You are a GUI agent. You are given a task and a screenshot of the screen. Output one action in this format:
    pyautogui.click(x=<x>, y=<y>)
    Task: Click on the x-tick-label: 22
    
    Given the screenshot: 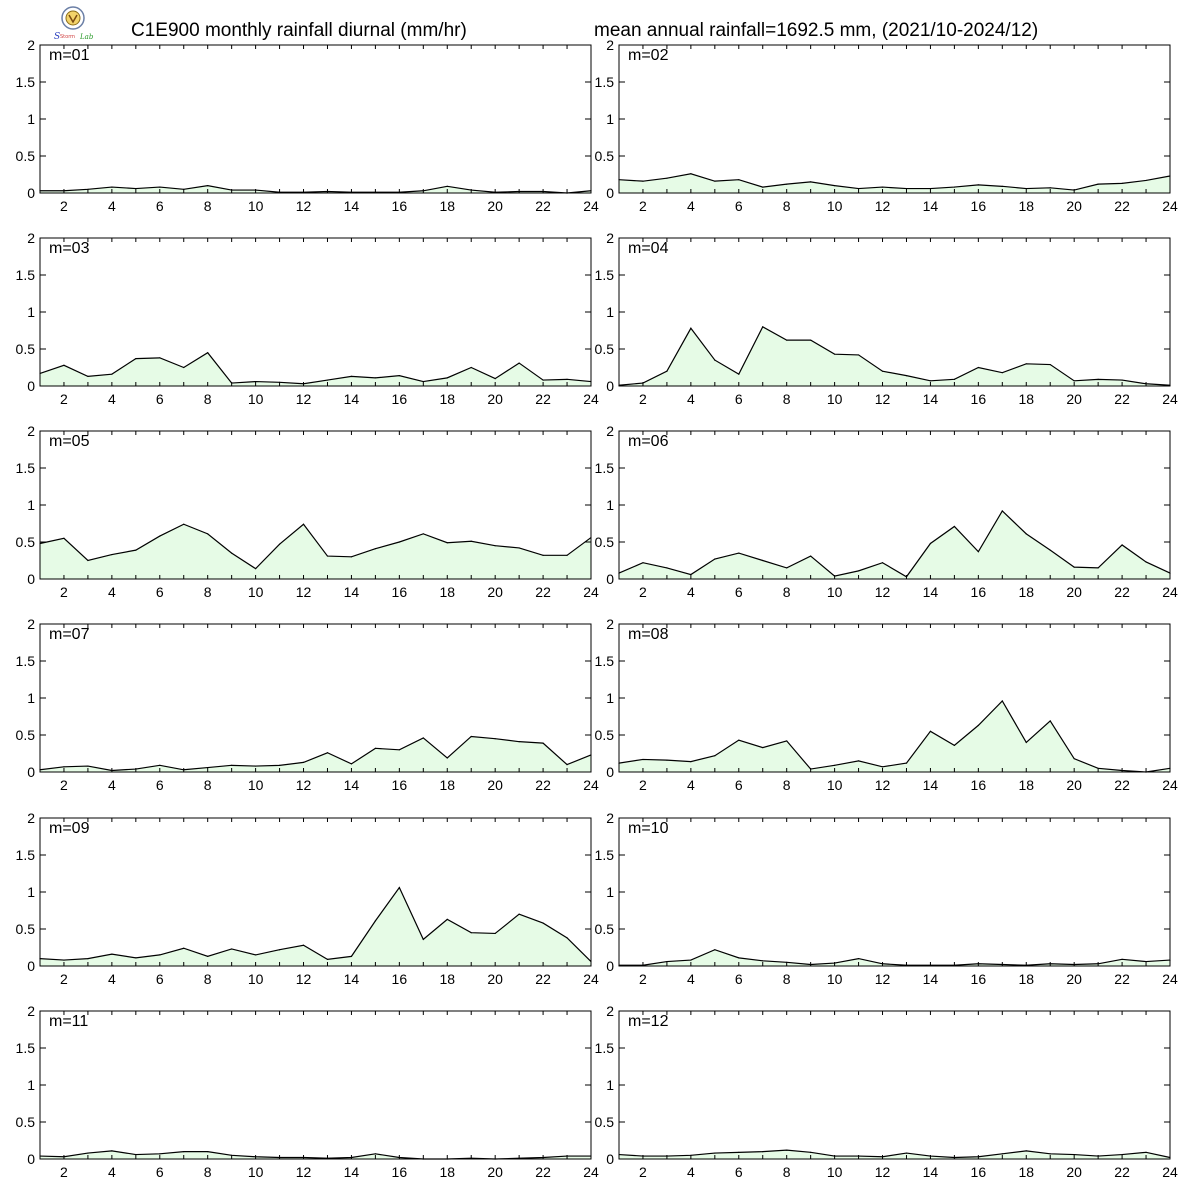 What is the action you would take?
    pyautogui.click(x=1122, y=399)
    